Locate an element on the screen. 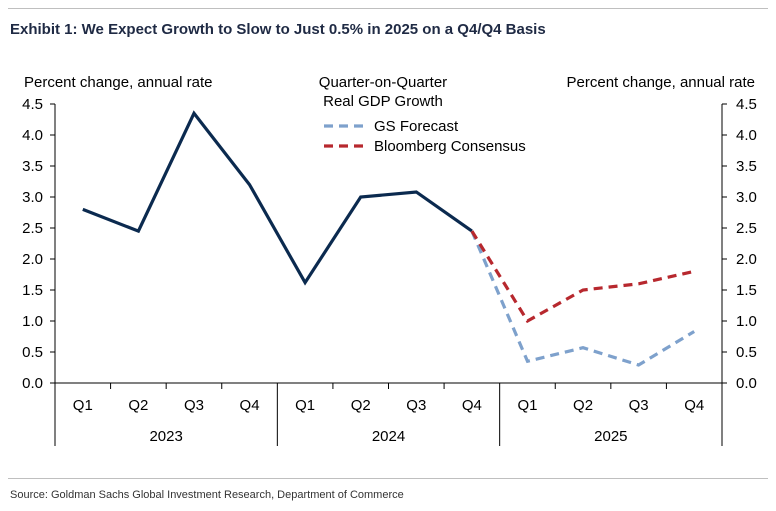 The image size is (776, 511). series-line-gs is located at coordinates (583, 298).